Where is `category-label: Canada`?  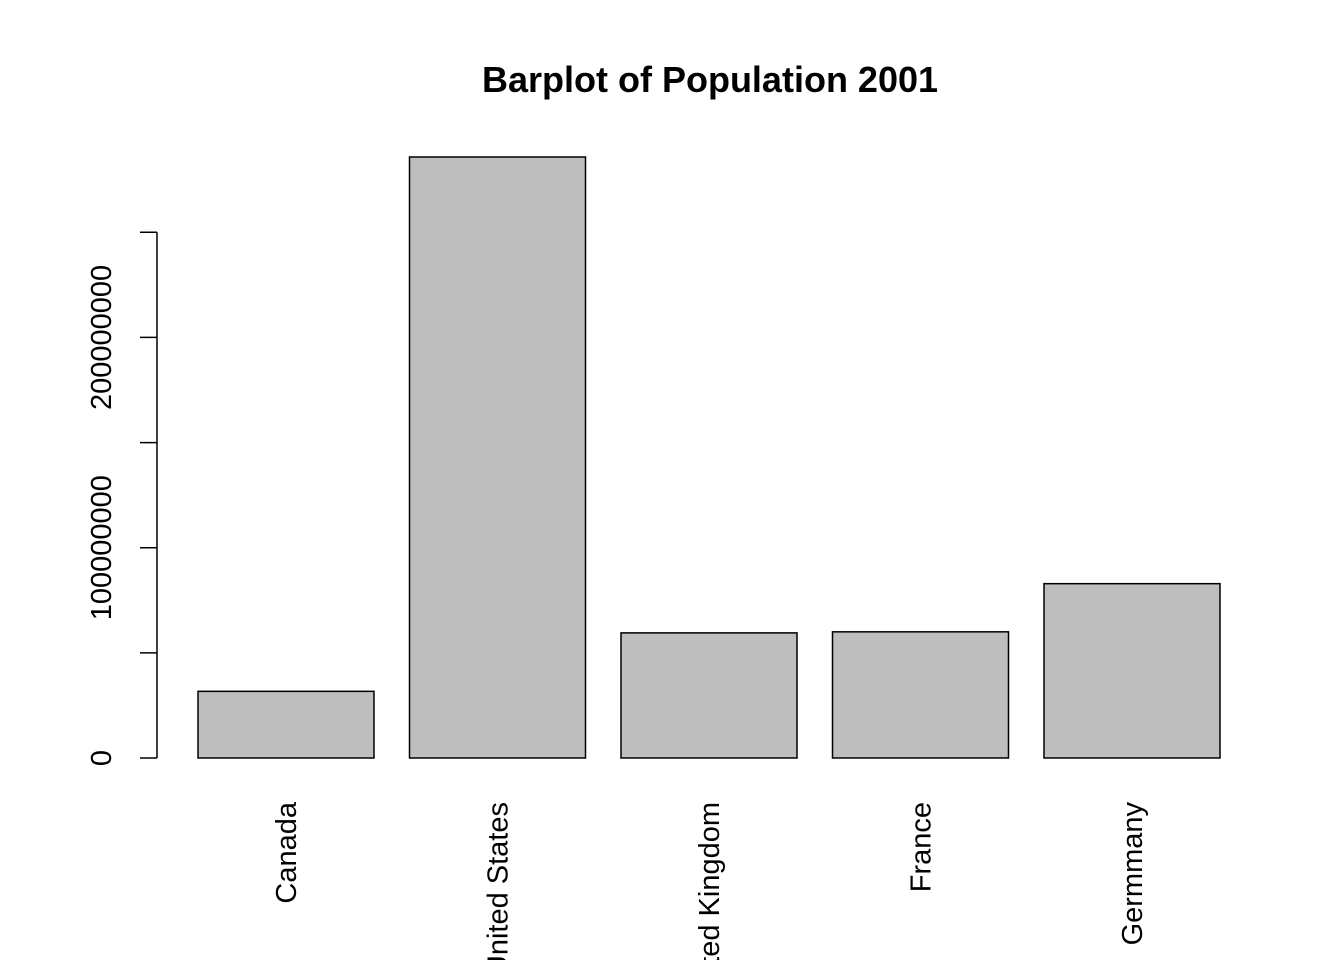
category-label: Canada is located at coordinates (287, 852).